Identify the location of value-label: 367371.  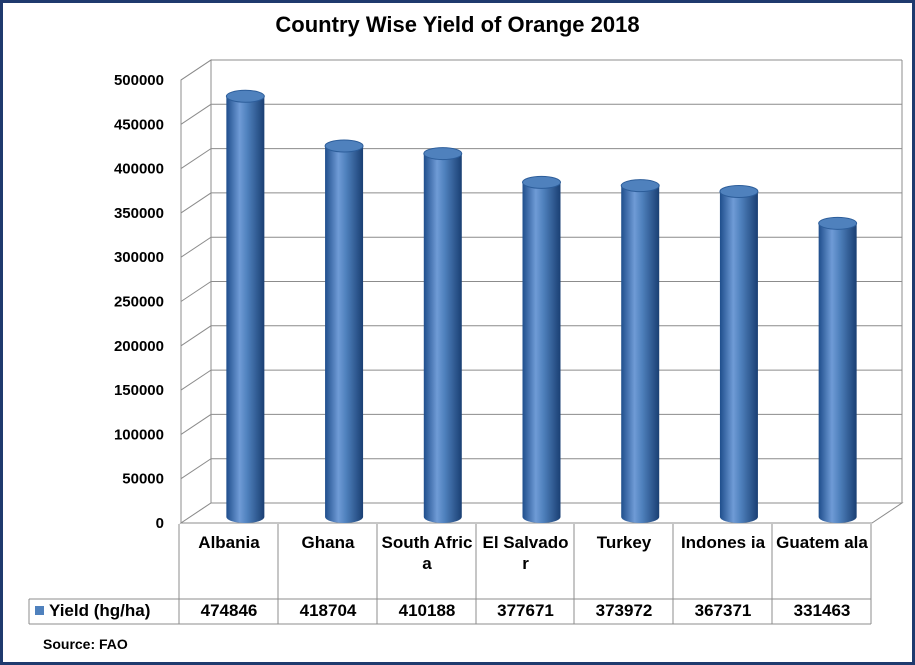
(723, 610).